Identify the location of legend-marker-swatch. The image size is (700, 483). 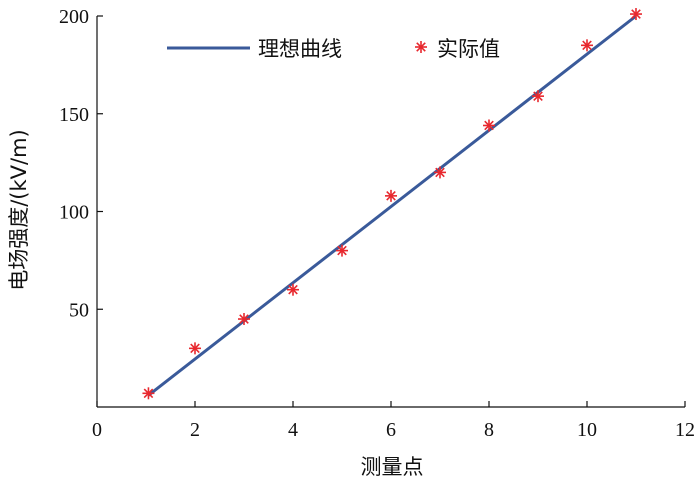
(421, 47).